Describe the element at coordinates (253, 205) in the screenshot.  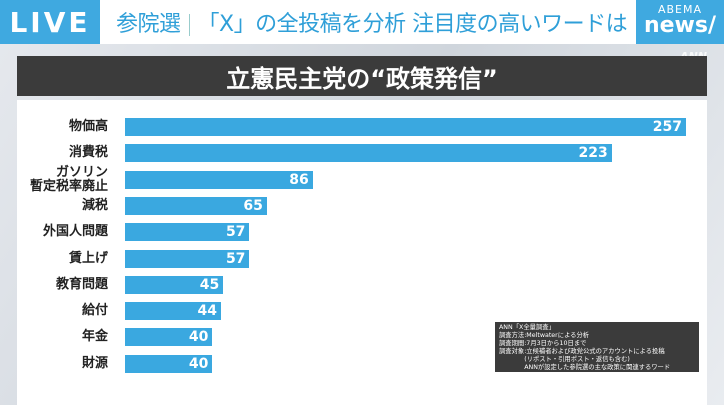
I see `data-label: 65` at that location.